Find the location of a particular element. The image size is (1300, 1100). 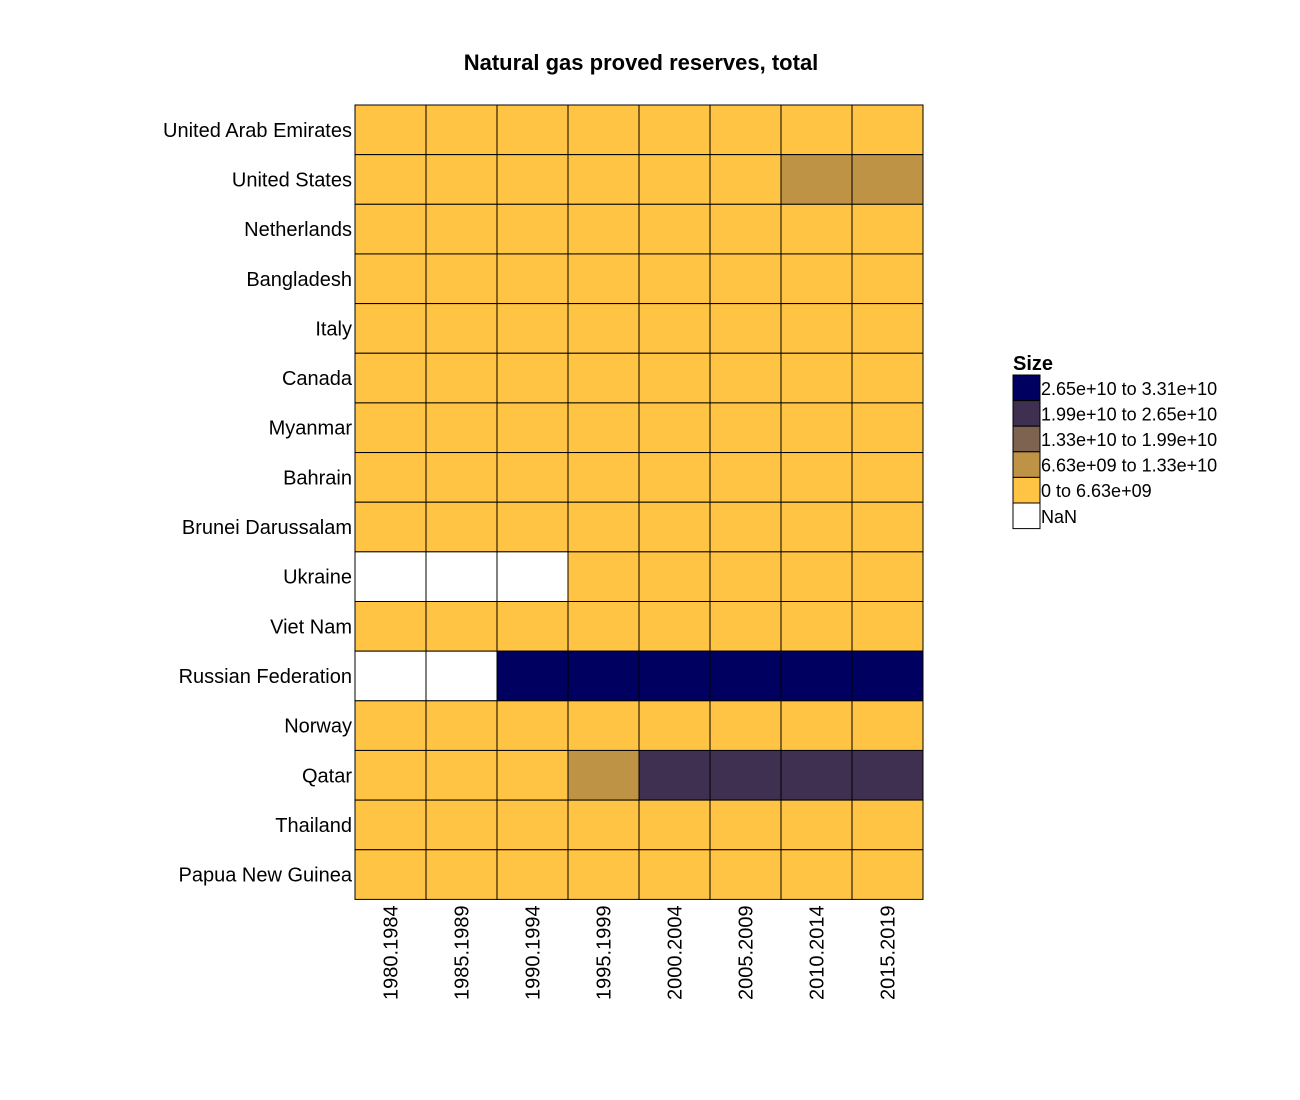

column-label: 1980.1984 is located at coordinates (392, 952).